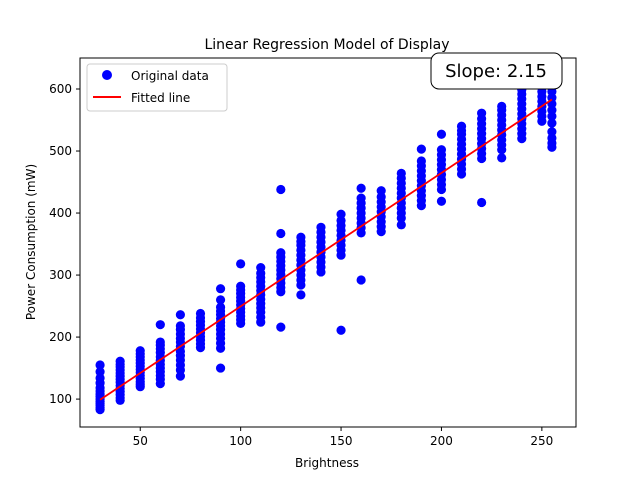 The width and height of the screenshot is (640, 480). Describe the element at coordinates (541, 441) in the screenshot. I see `x-tick-label: 250` at that location.